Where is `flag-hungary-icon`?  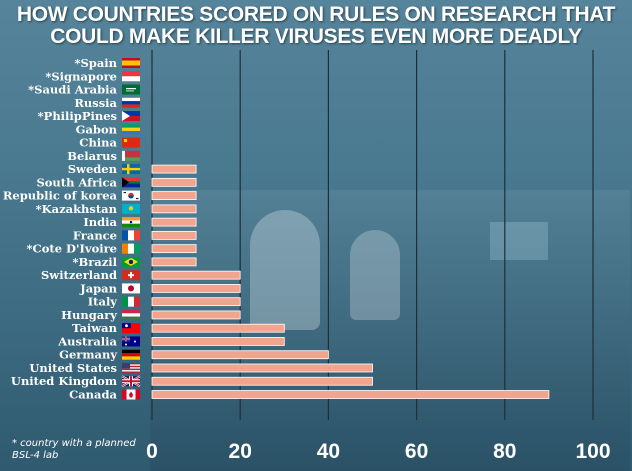
flag-hungary-icon is located at coordinates (131, 314).